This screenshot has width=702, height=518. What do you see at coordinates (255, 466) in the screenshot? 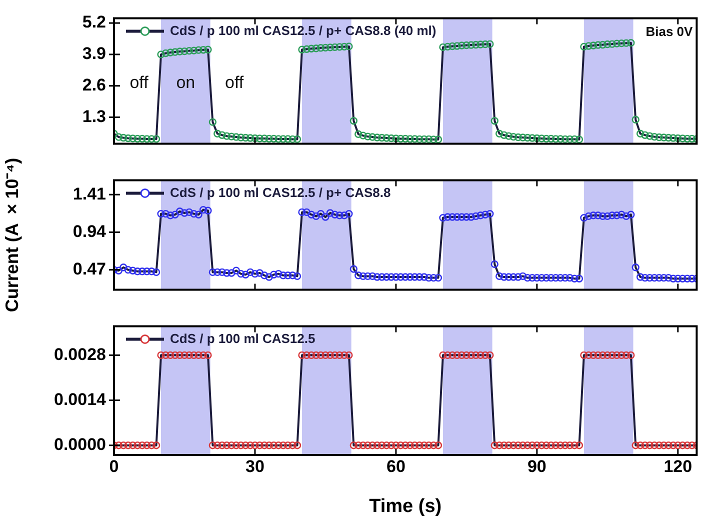
I see `x-tick-label: 30` at bounding box center [255, 466].